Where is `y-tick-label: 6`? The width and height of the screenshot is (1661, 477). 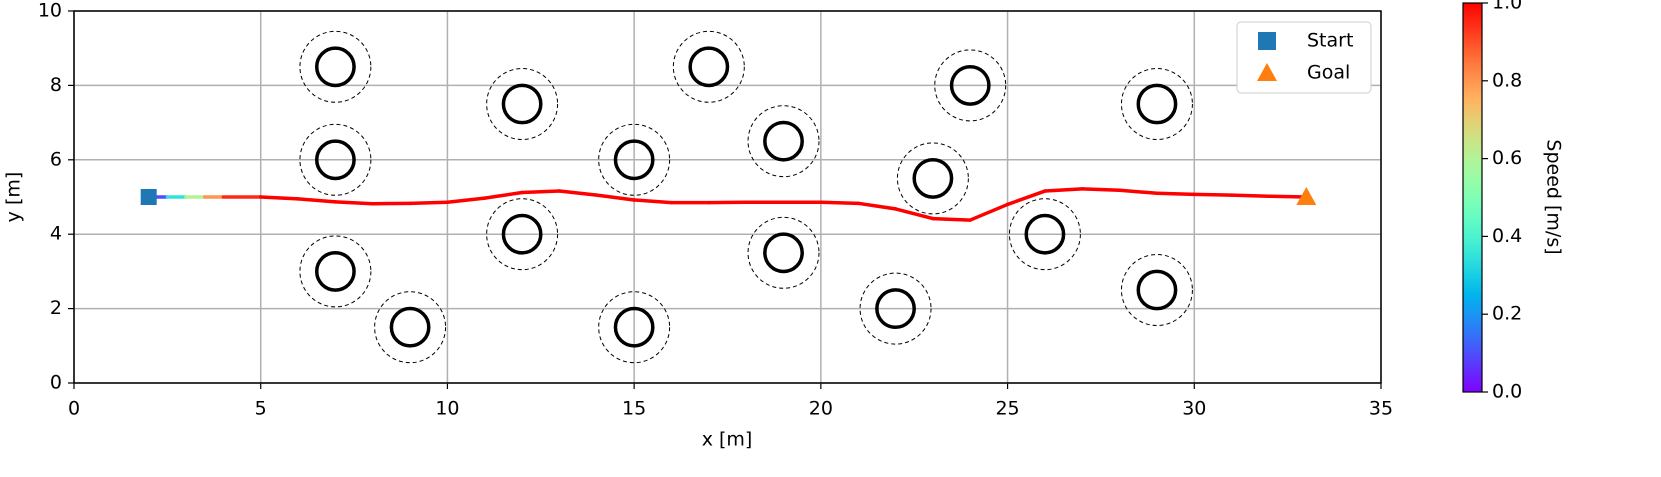
y-tick-label: 6 is located at coordinates (56, 159).